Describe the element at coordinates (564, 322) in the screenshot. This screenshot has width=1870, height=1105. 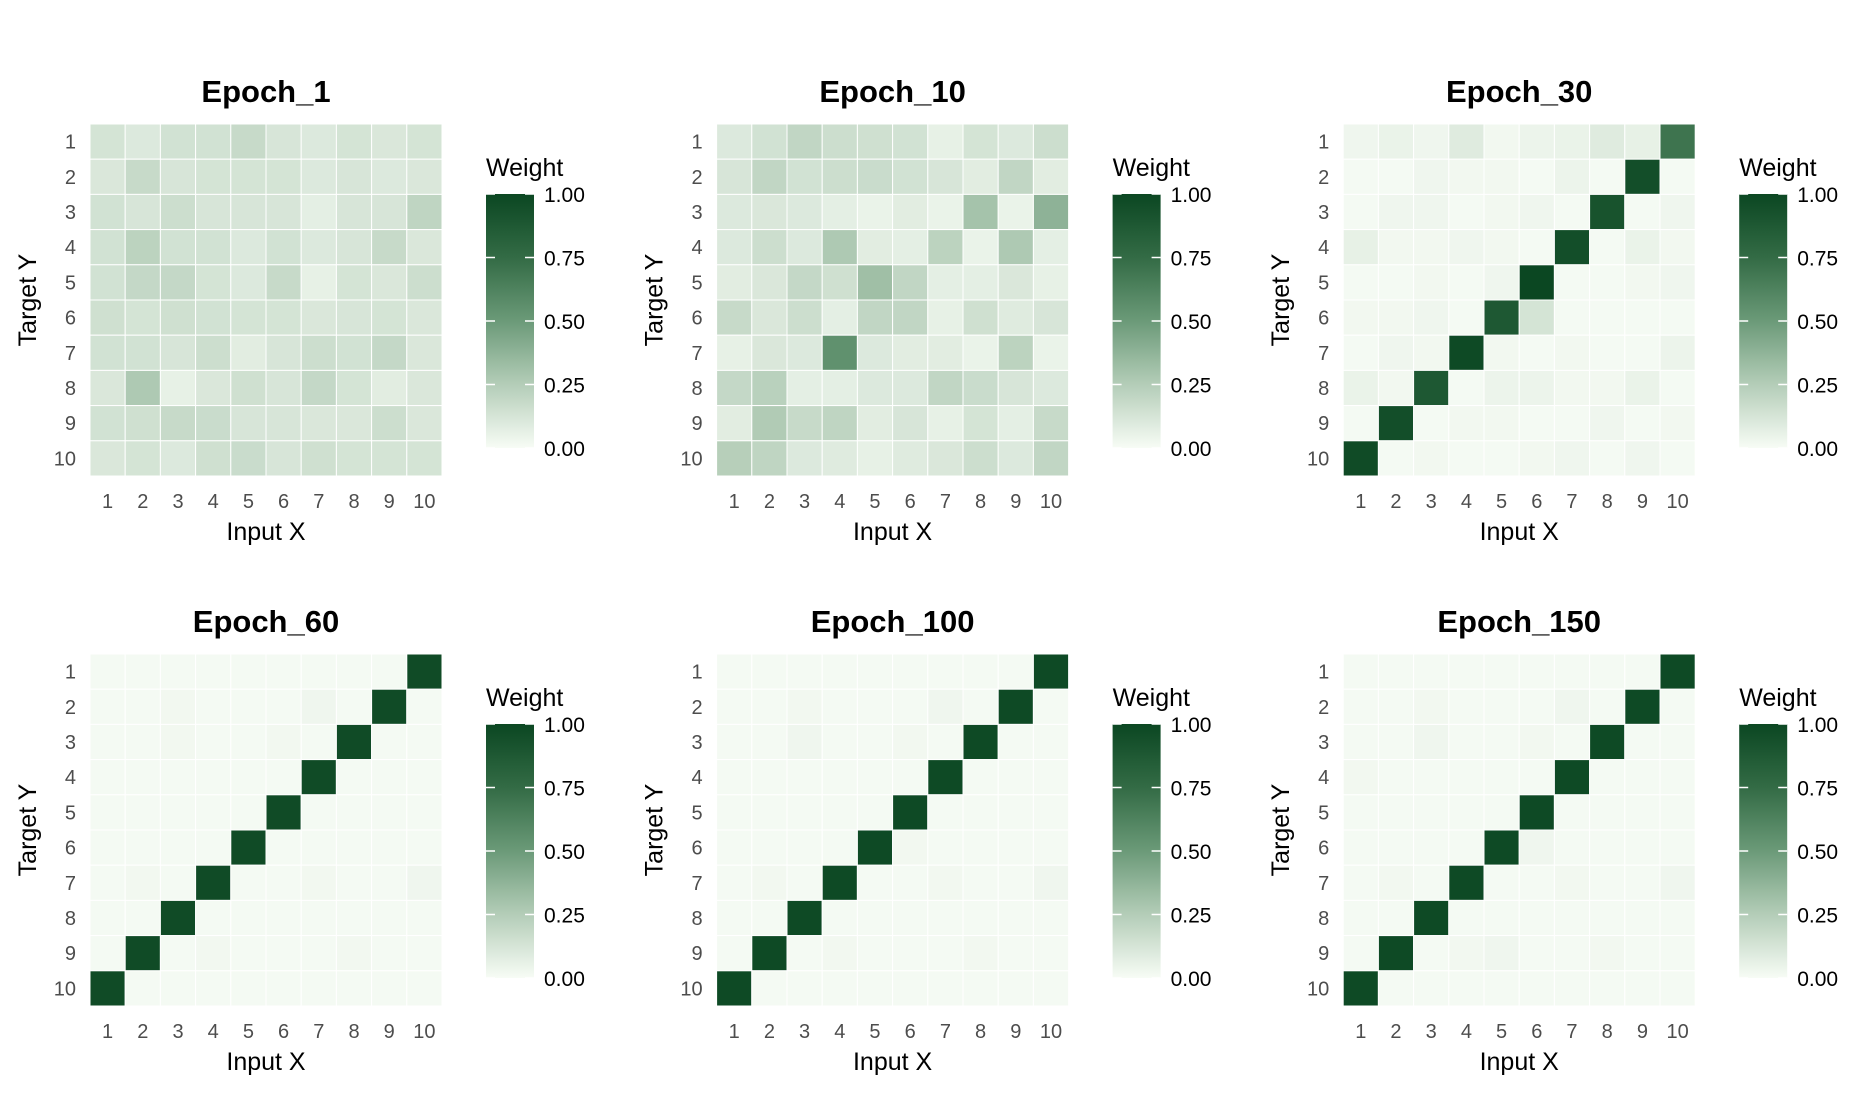
I see `legend-tick-label: 0.50` at that location.